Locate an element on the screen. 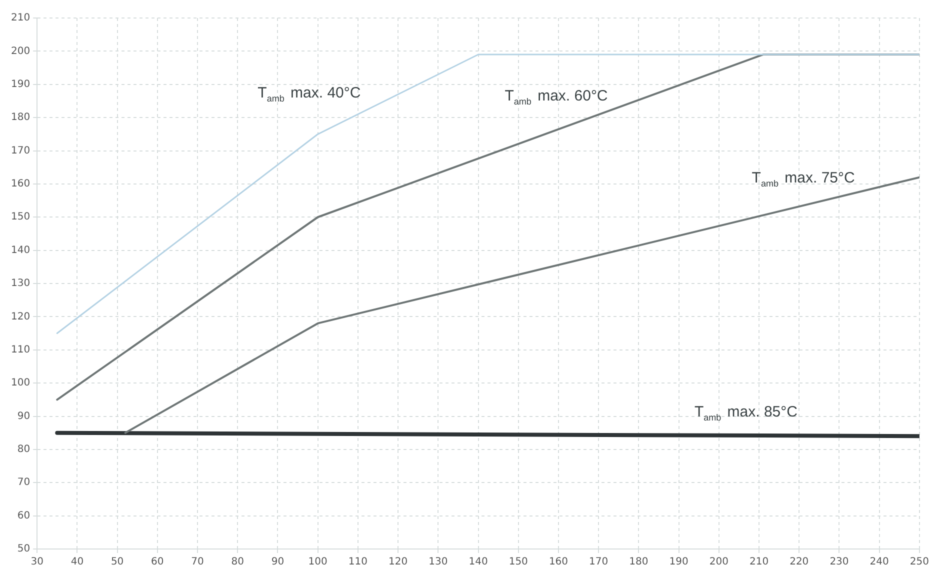  y-tick-label: 90 is located at coordinates (23, 416).